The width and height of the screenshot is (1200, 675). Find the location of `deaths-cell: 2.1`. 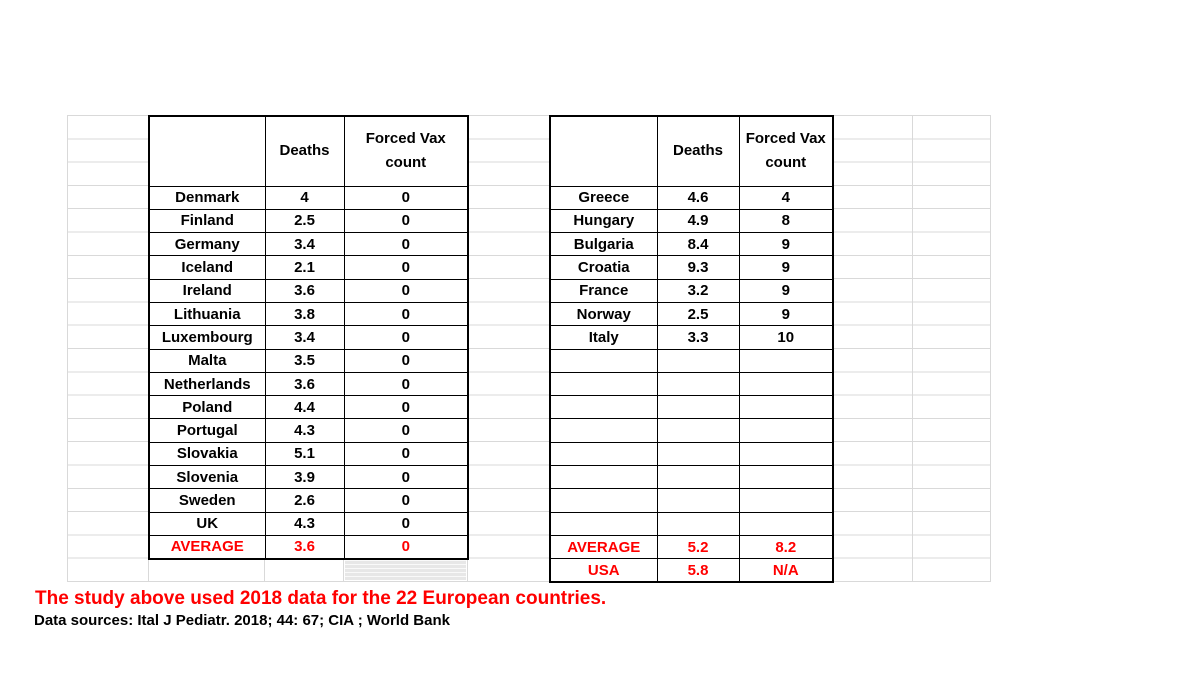

deaths-cell: 2.1 is located at coordinates (304, 267).